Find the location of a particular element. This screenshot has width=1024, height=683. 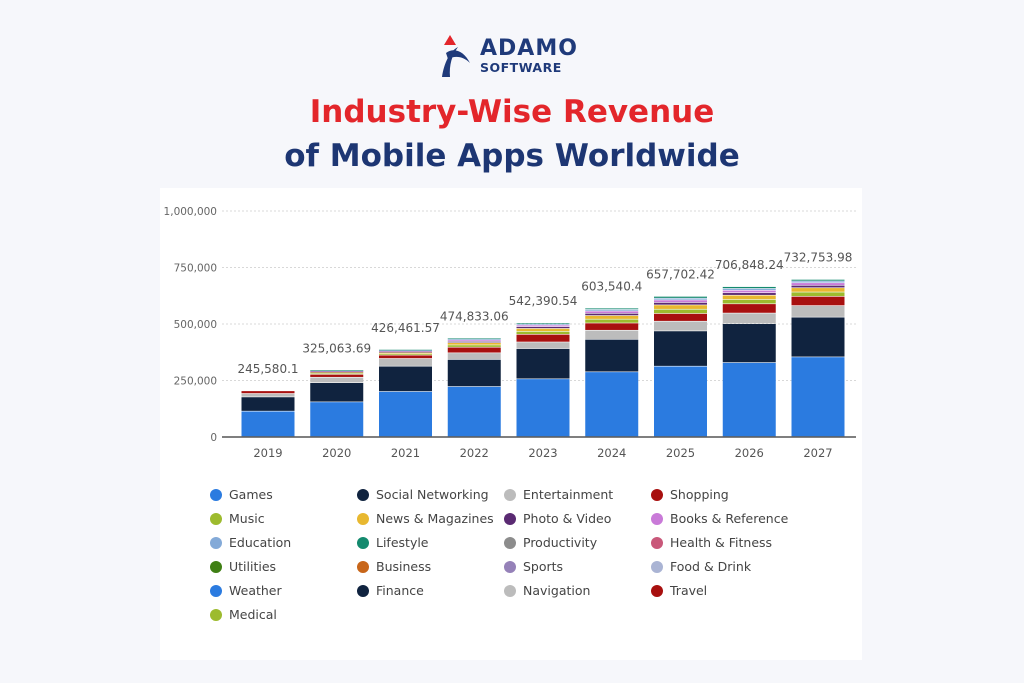

legend-label: Entertainment is located at coordinates (568, 494).